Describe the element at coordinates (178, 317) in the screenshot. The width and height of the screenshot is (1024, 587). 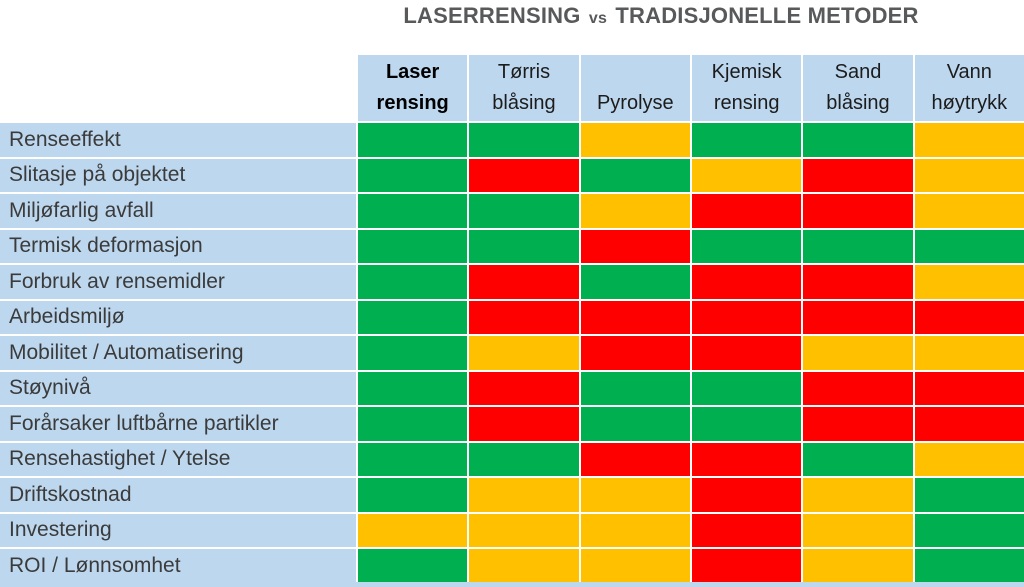
I see `row-label-arbeidsmilj: Arbeidsmiljø` at that location.